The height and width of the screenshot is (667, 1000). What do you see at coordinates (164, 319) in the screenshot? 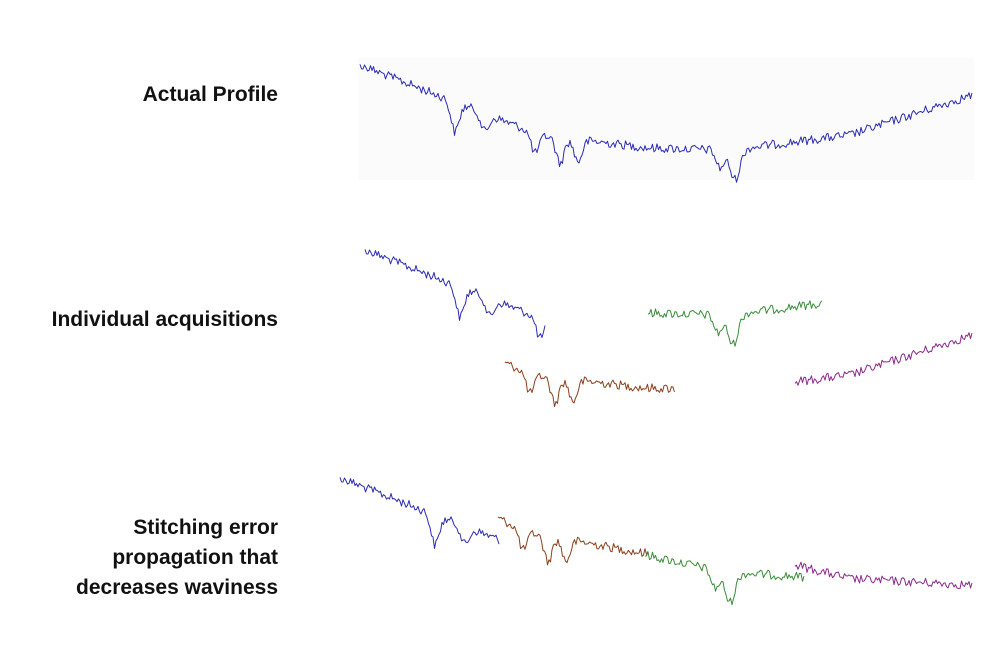
I see `row-label: Individual acquisitions` at bounding box center [164, 319].